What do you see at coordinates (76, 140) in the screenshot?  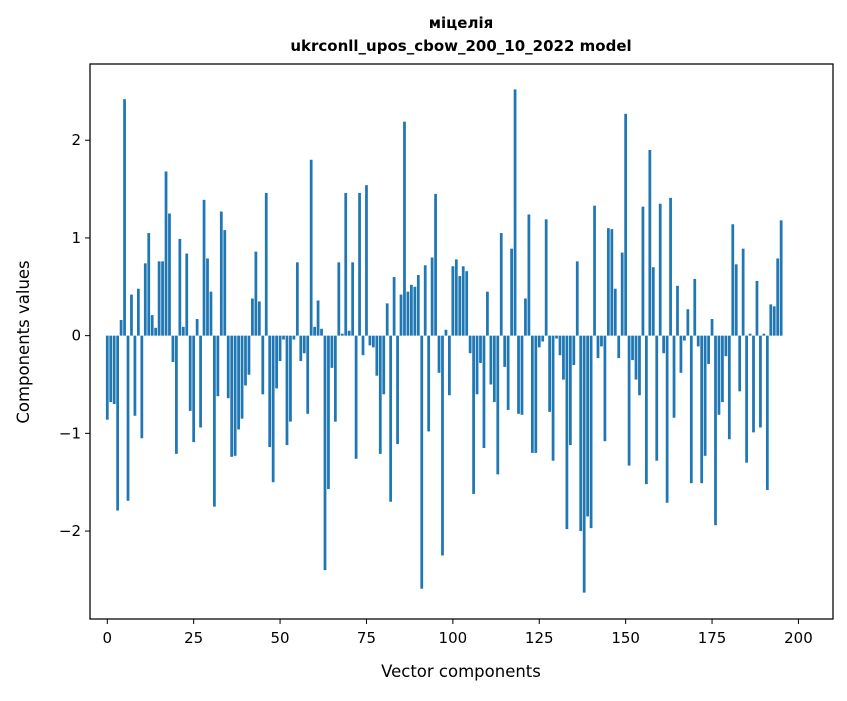 I see `y-tick-label: 2` at bounding box center [76, 140].